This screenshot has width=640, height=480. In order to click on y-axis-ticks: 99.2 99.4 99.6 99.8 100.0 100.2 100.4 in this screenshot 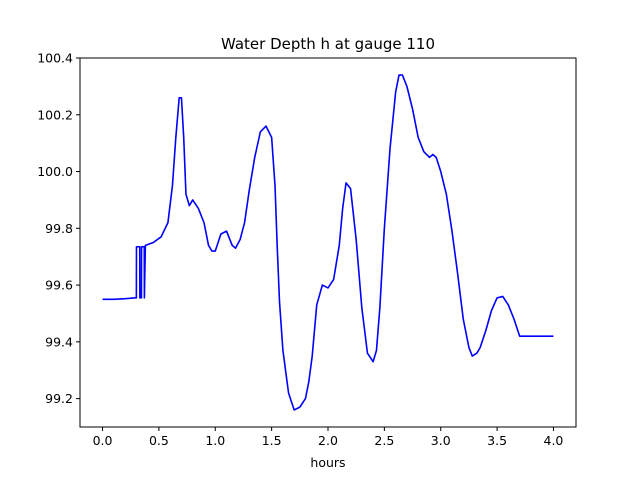, I will do `click(58, 228)`.